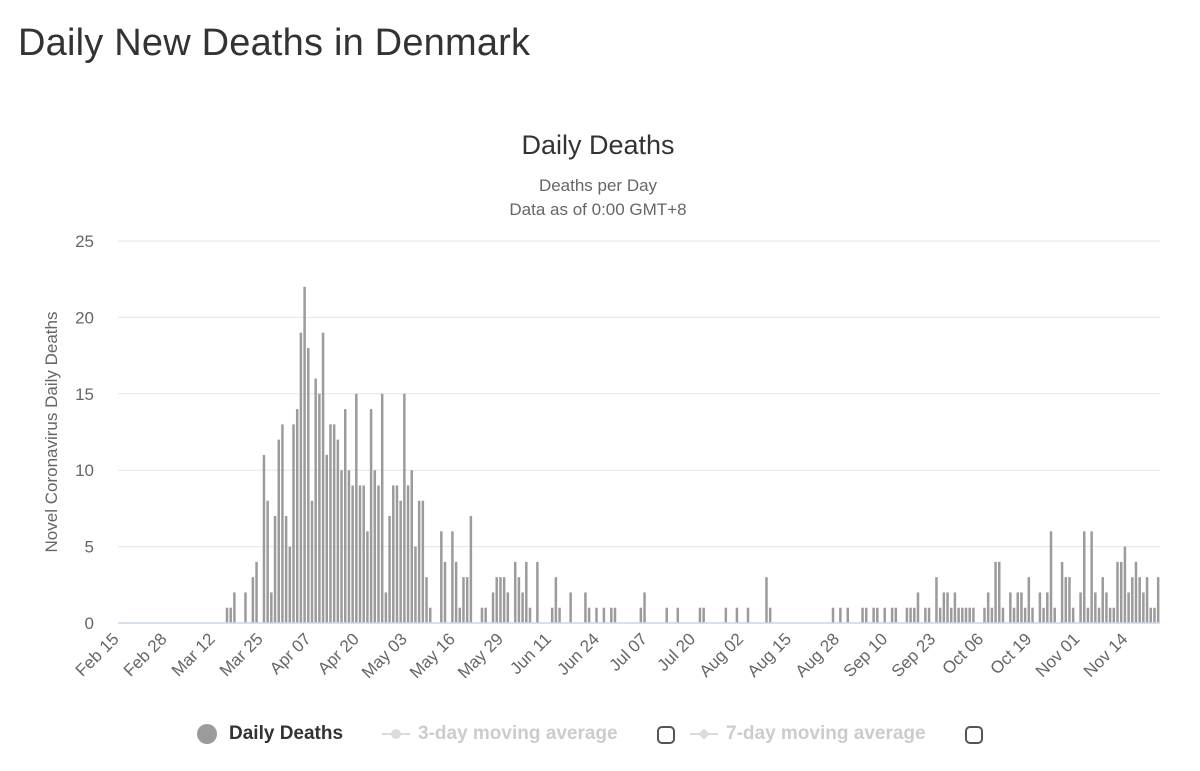 Image resolution: width=1200 pixels, height=771 pixels. What do you see at coordinates (480, 655) in the screenshot?
I see `x-tick-label: May 29` at bounding box center [480, 655].